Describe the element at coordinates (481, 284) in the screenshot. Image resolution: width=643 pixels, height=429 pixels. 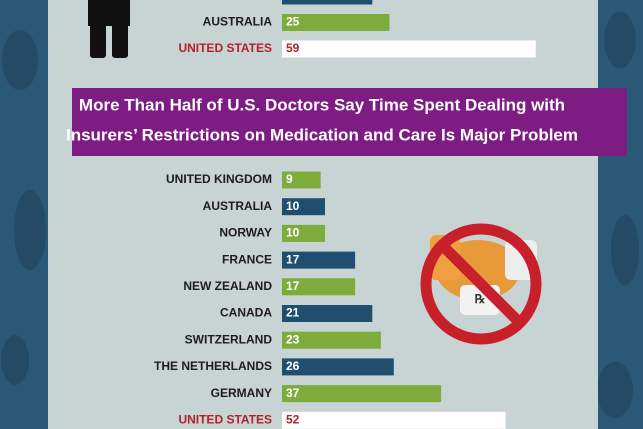
I see `no-rx-icon: ℞` at that location.